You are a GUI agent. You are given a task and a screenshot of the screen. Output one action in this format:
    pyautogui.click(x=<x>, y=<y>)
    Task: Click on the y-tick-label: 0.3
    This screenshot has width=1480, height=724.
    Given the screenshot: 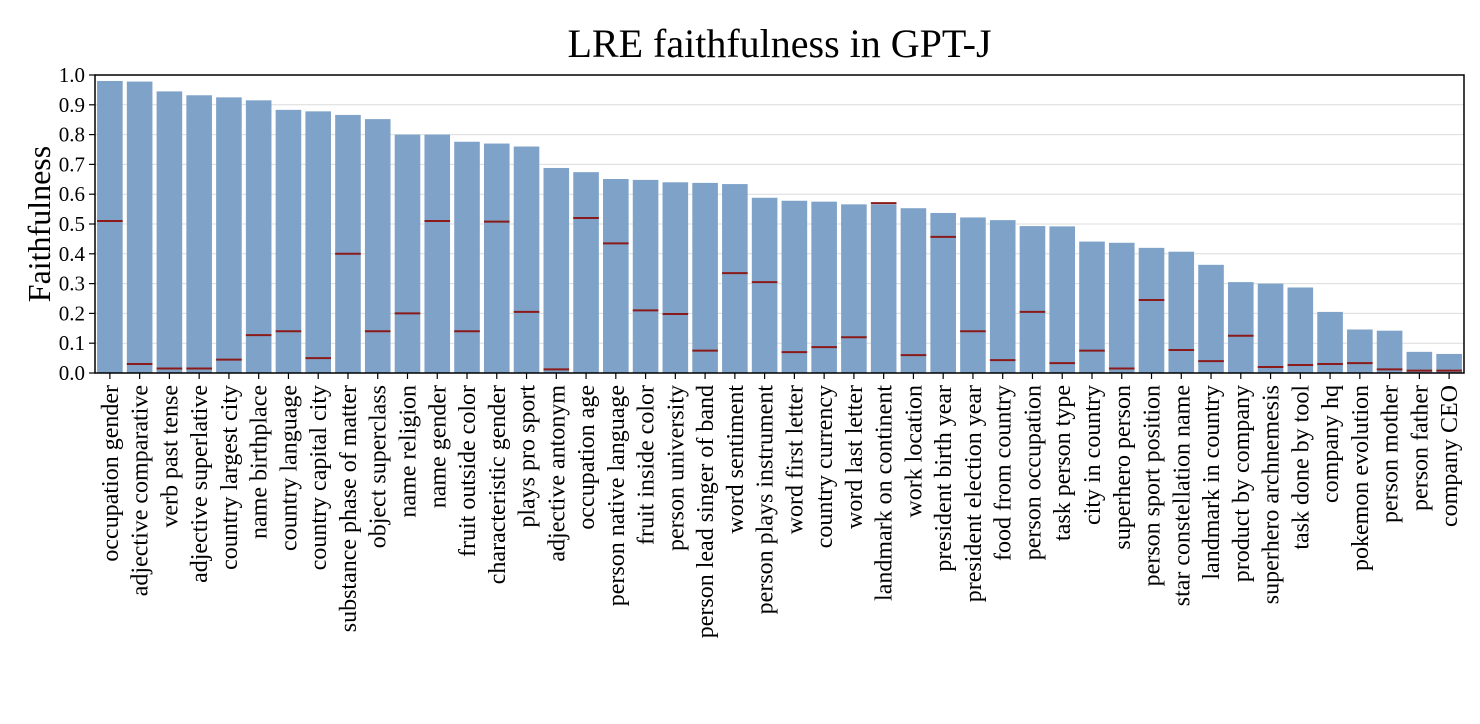 What is the action you would take?
    pyautogui.click(x=72, y=284)
    